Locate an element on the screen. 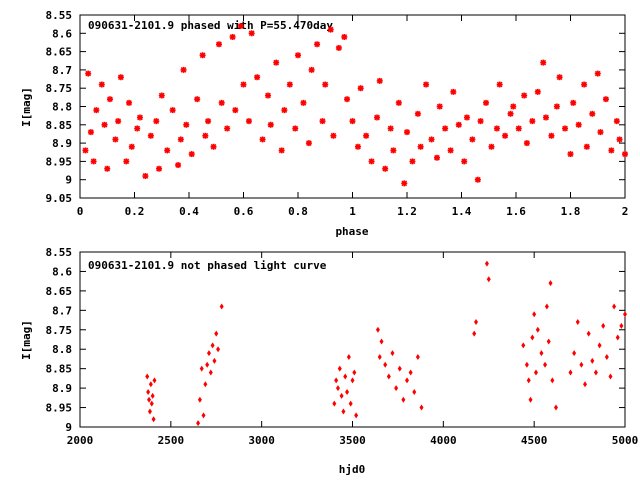  phased-y-tick-label: 8.85 is located at coordinates (59, 125).